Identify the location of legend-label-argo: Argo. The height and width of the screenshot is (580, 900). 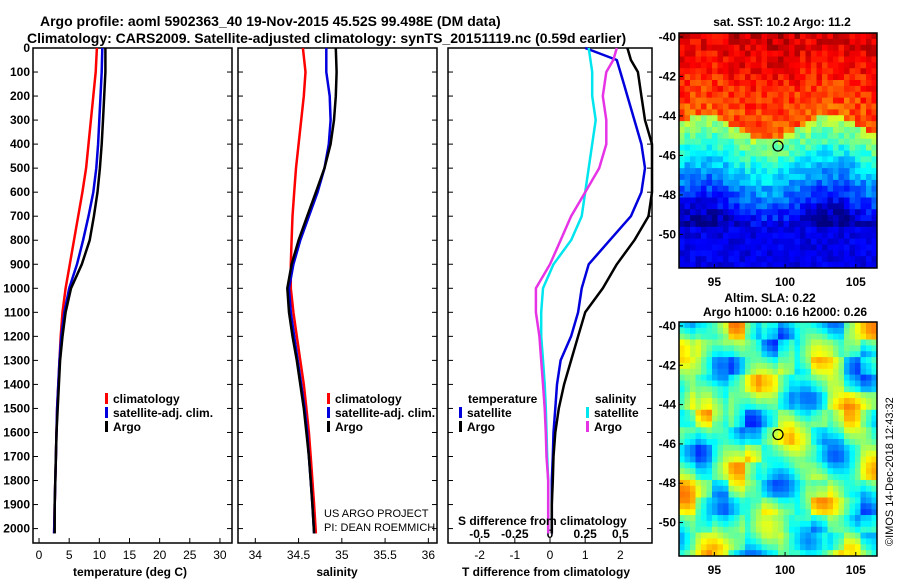
(349, 427).